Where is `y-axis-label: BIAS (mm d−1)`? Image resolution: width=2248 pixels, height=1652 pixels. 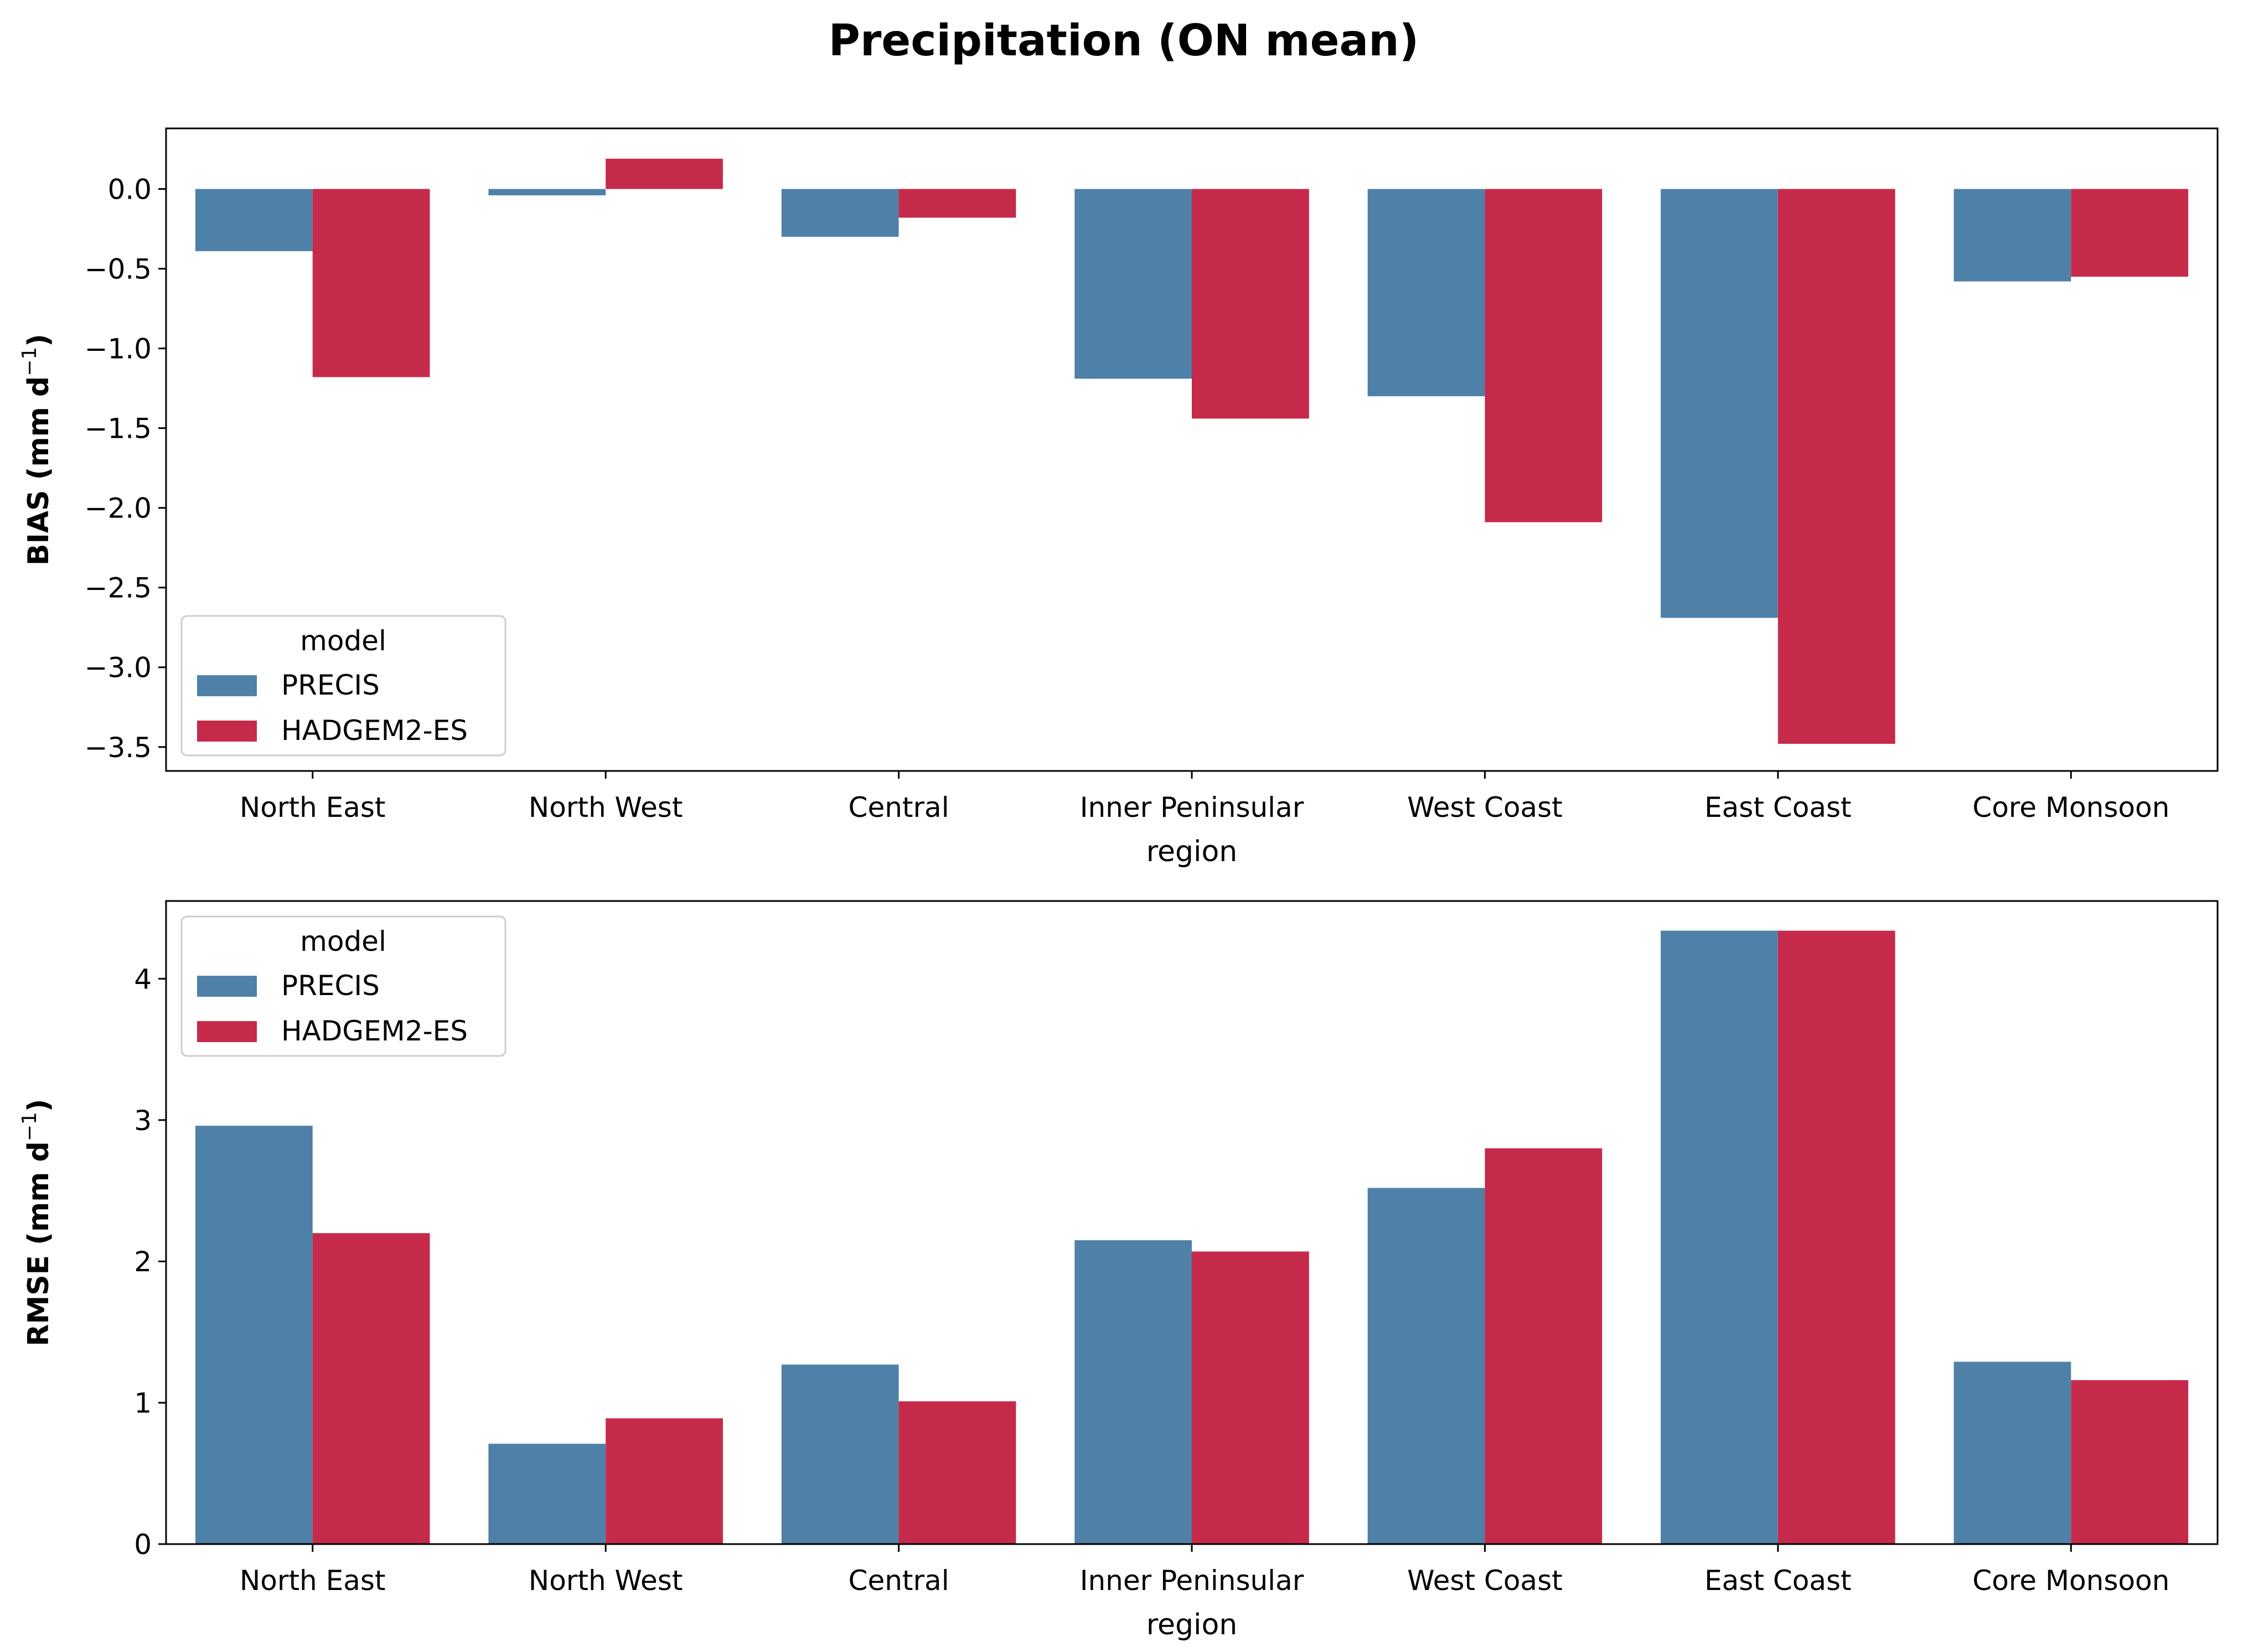
y-axis-label: BIAS (mm d−1) is located at coordinates (37, 450).